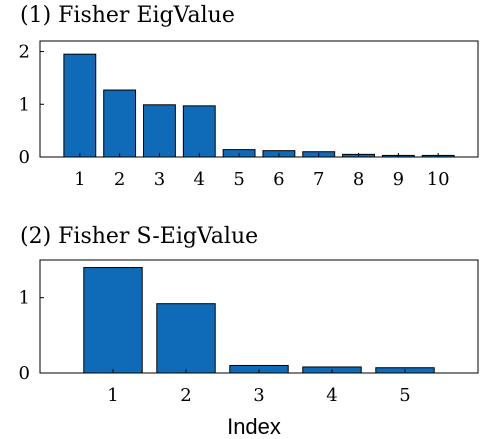  I want to click on chart-2-x-tick-label: 4, so click(331, 395).